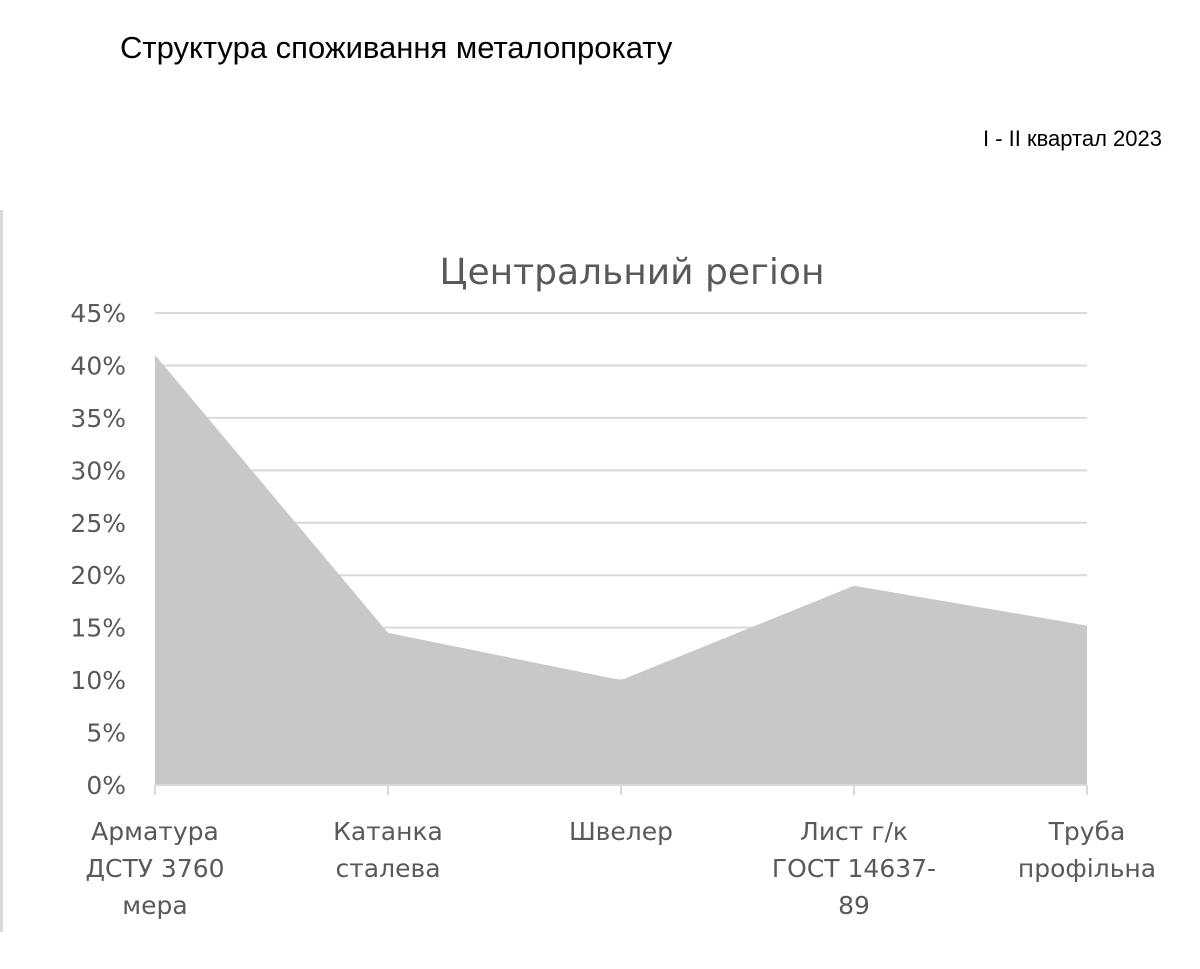  What do you see at coordinates (155, 831) in the screenshot?
I see `x-category-label-line: Арматура` at bounding box center [155, 831].